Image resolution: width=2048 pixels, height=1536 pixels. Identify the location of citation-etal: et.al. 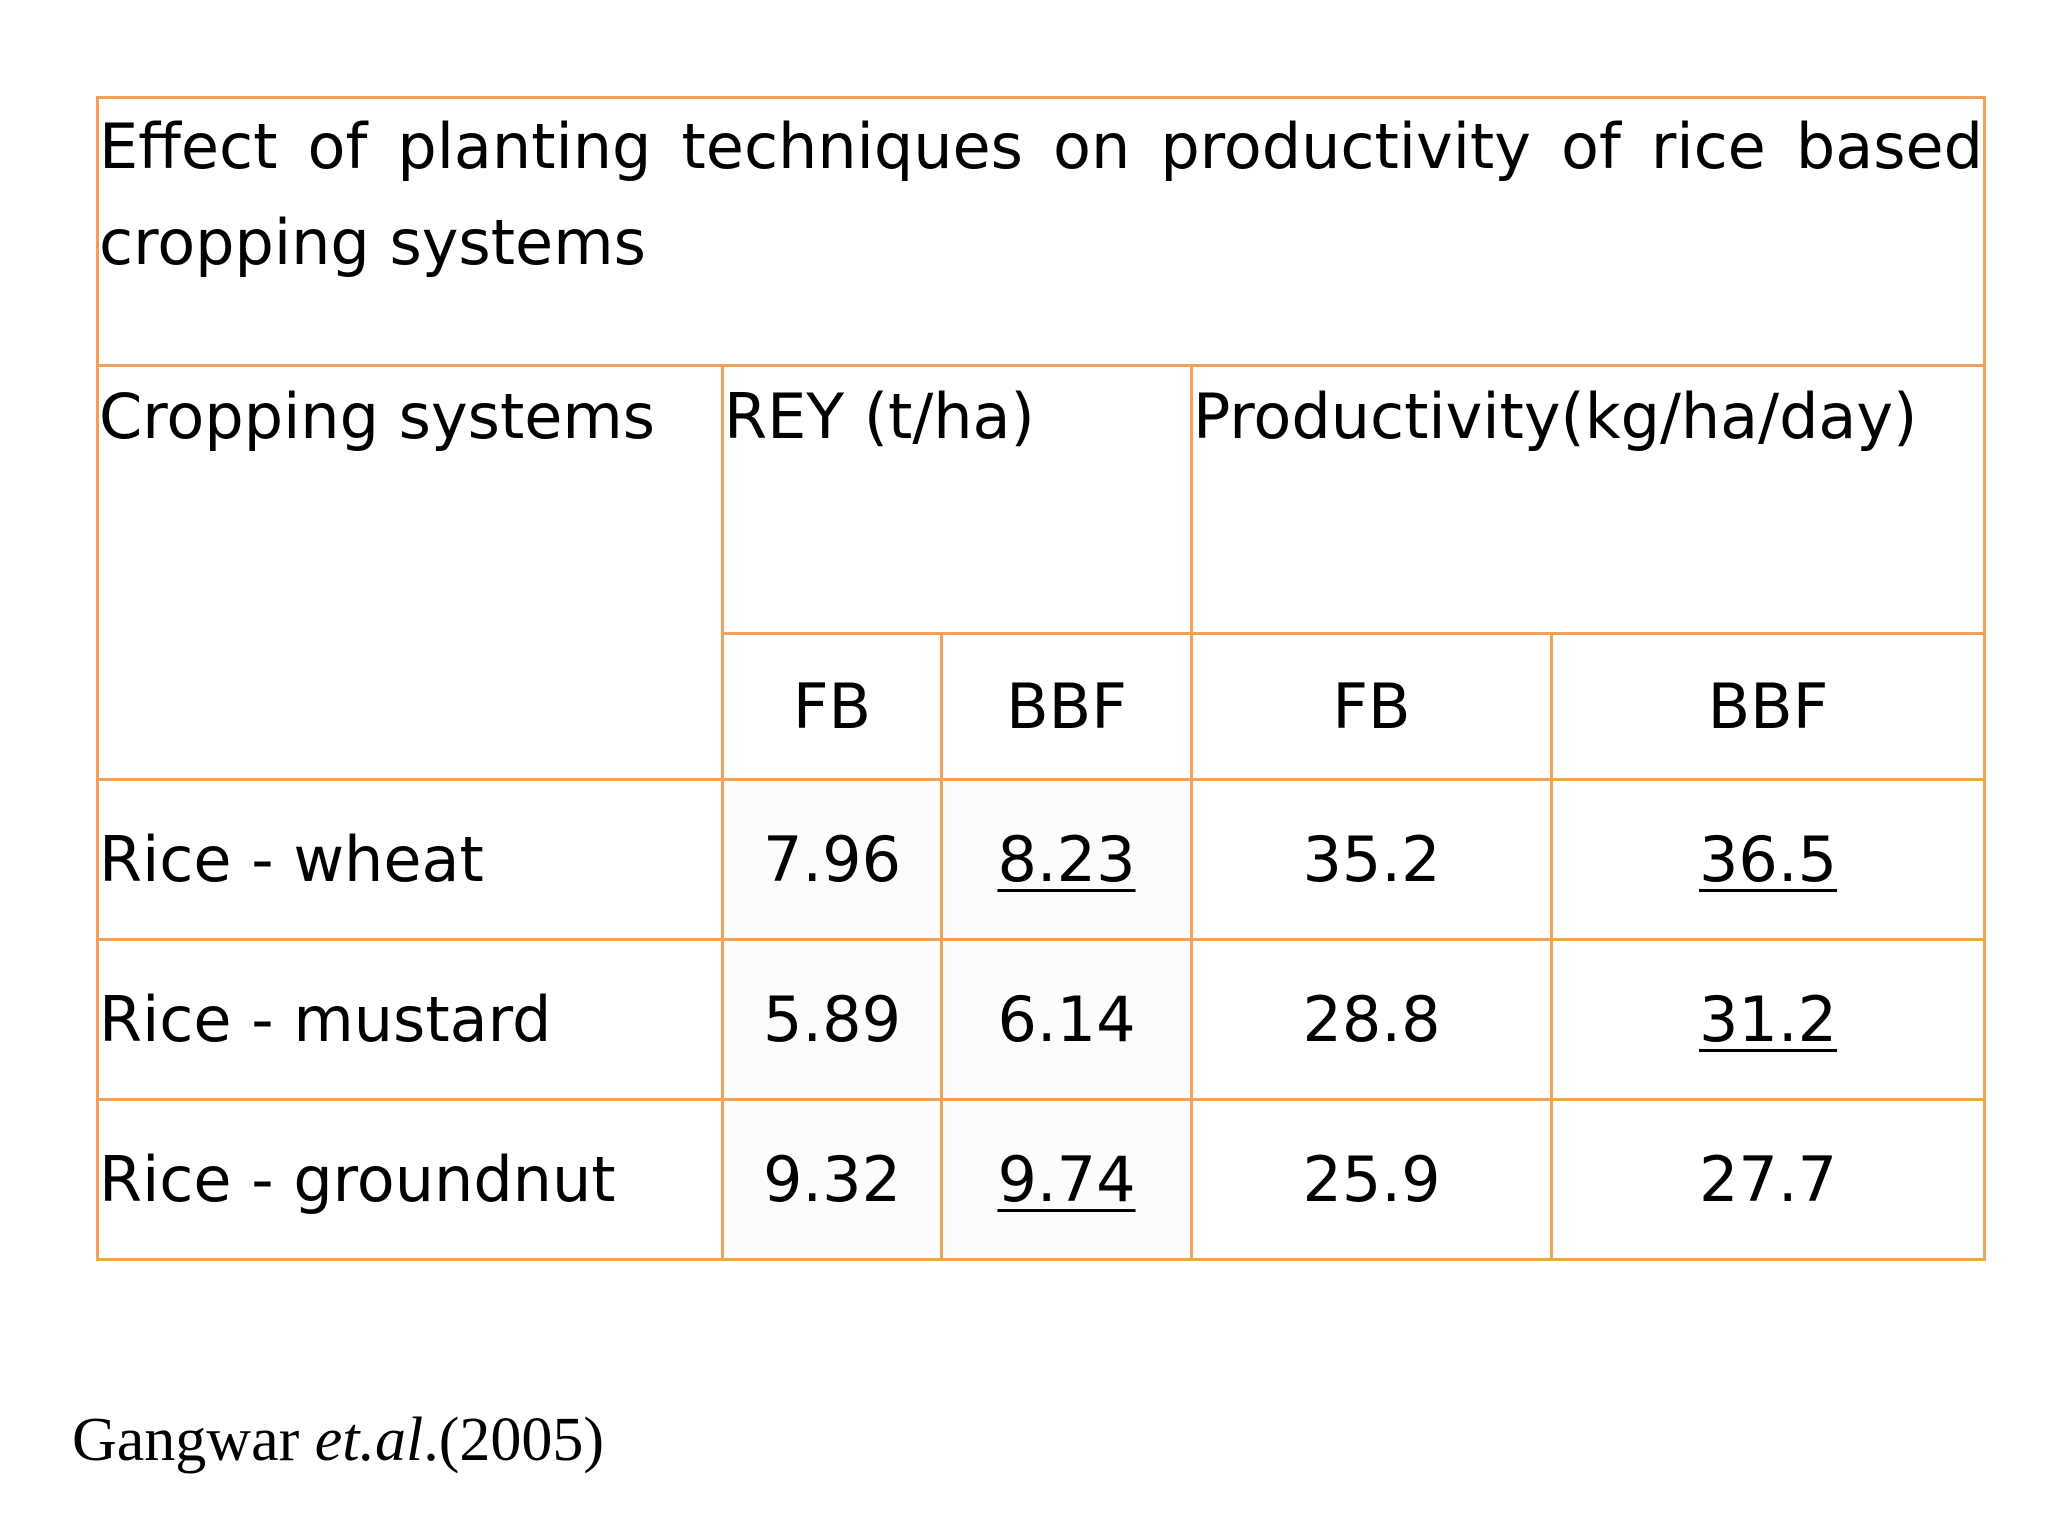
(369, 1440).